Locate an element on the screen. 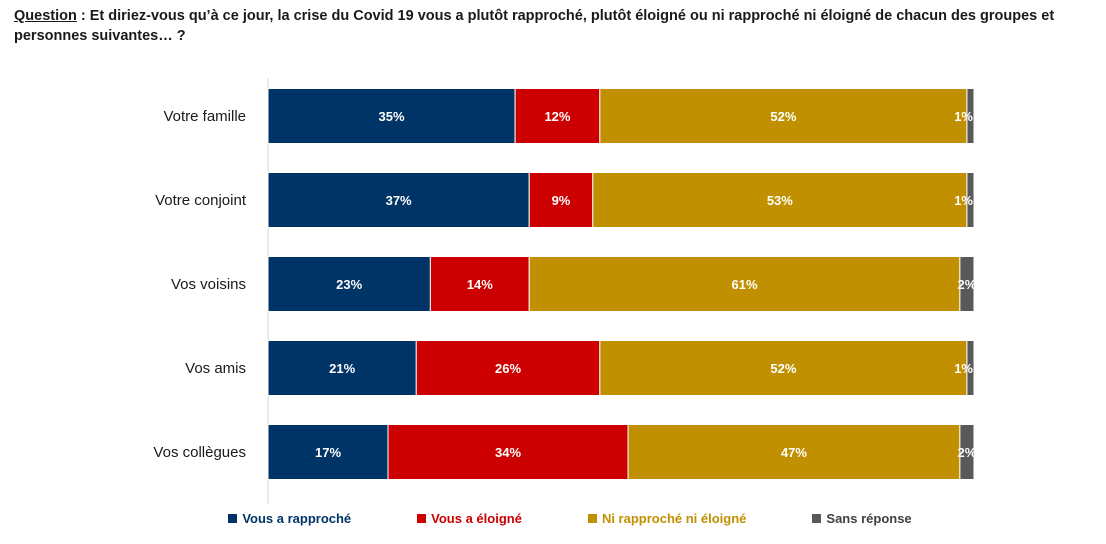  bar-vos-collegues-sans-reponse is located at coordinates (967, 452).